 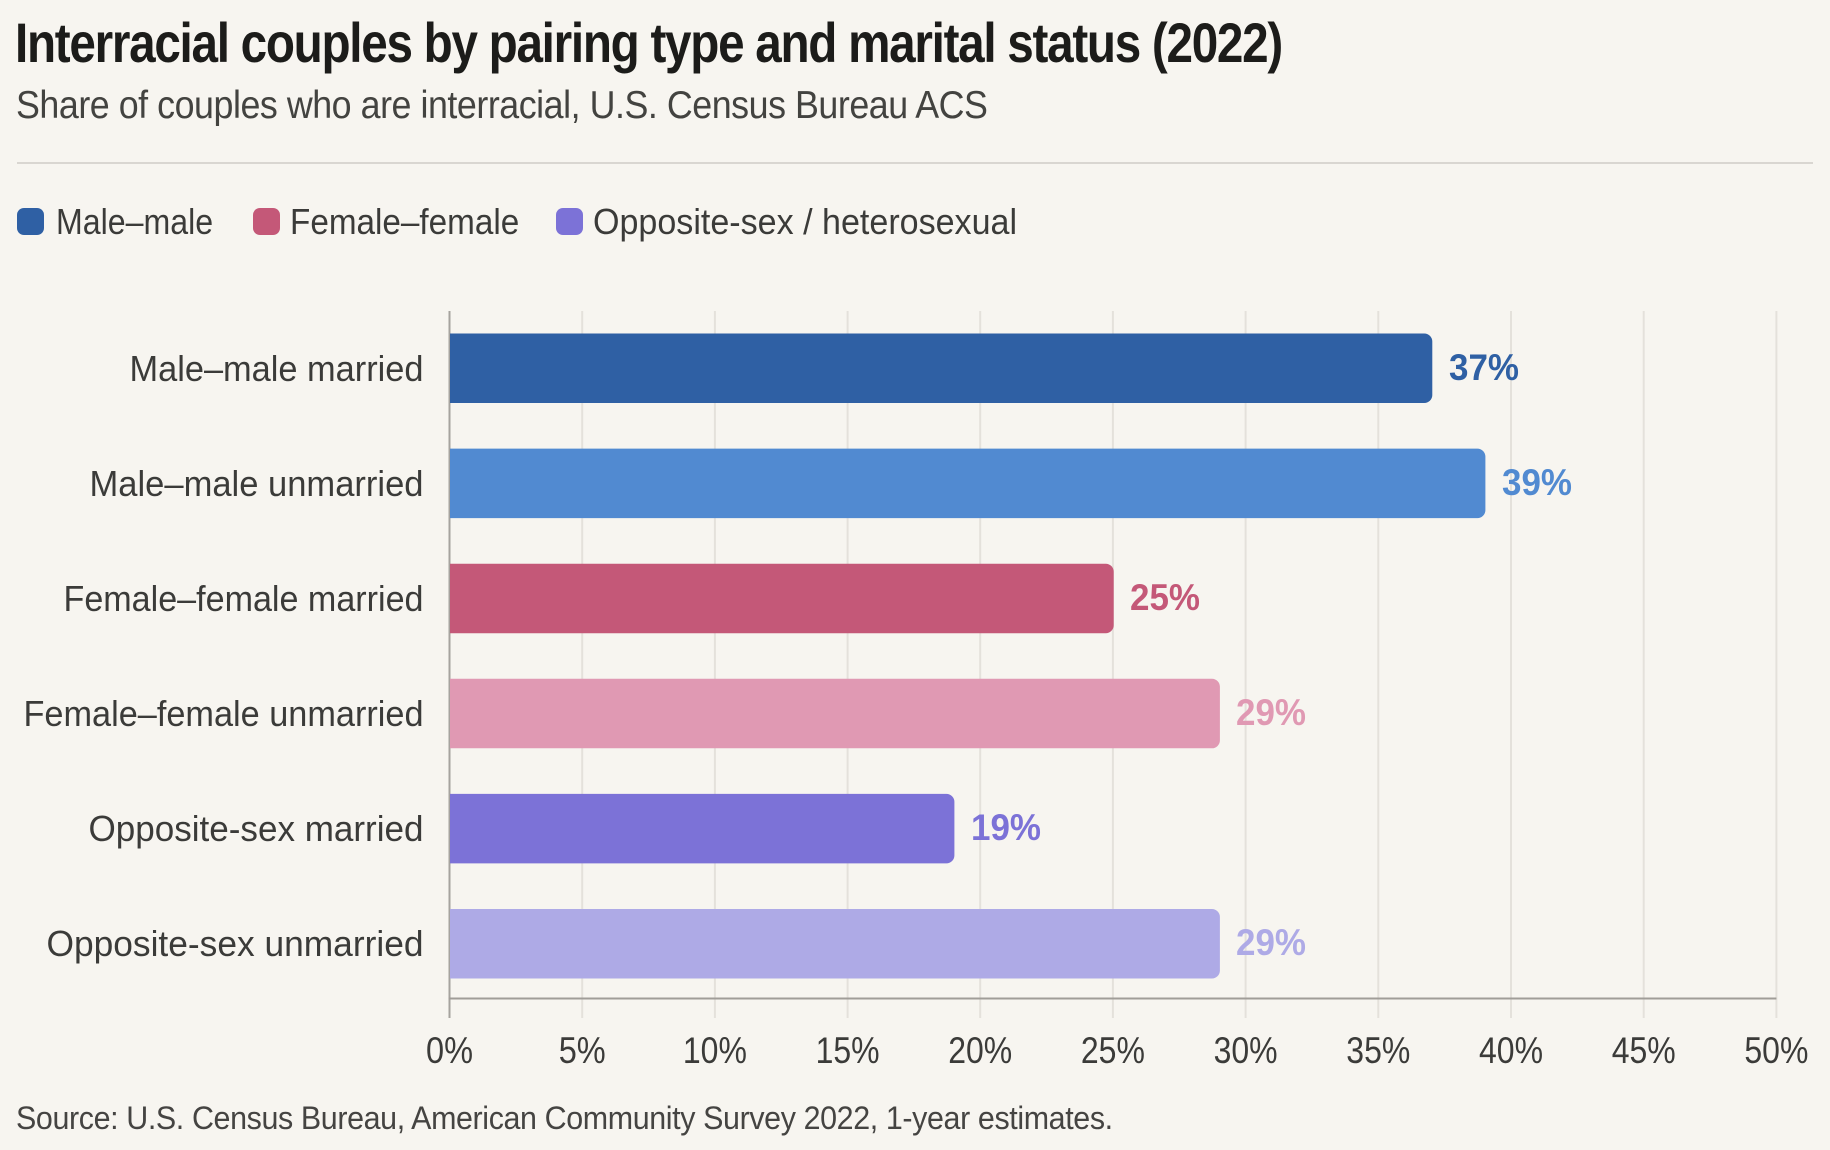 What do you see at coordinates (1006, 827) in the screenshot?
I see `svg-text: 19%` at bounding box center [1006, 827].